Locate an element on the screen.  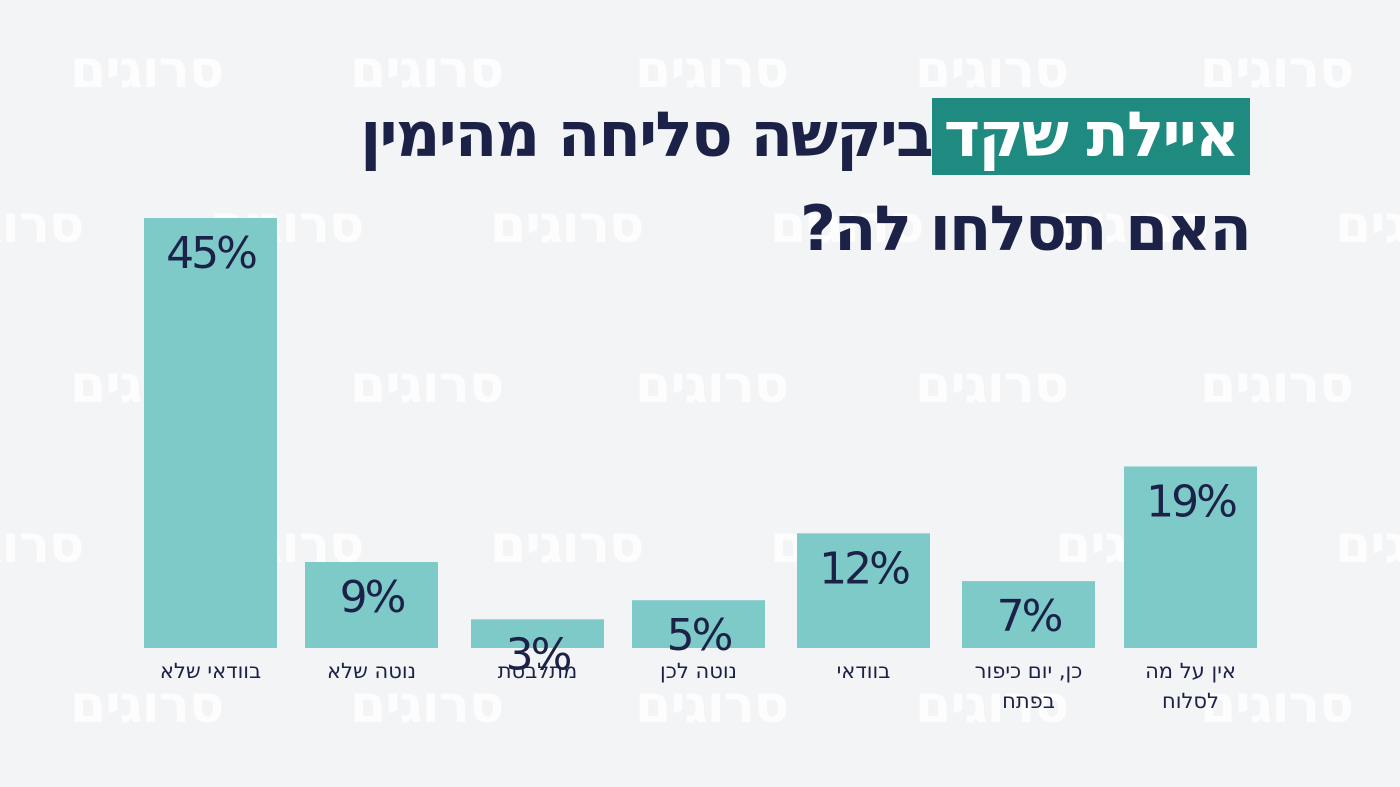
bar-value-label: 9% is located at coordinates (372, 597).